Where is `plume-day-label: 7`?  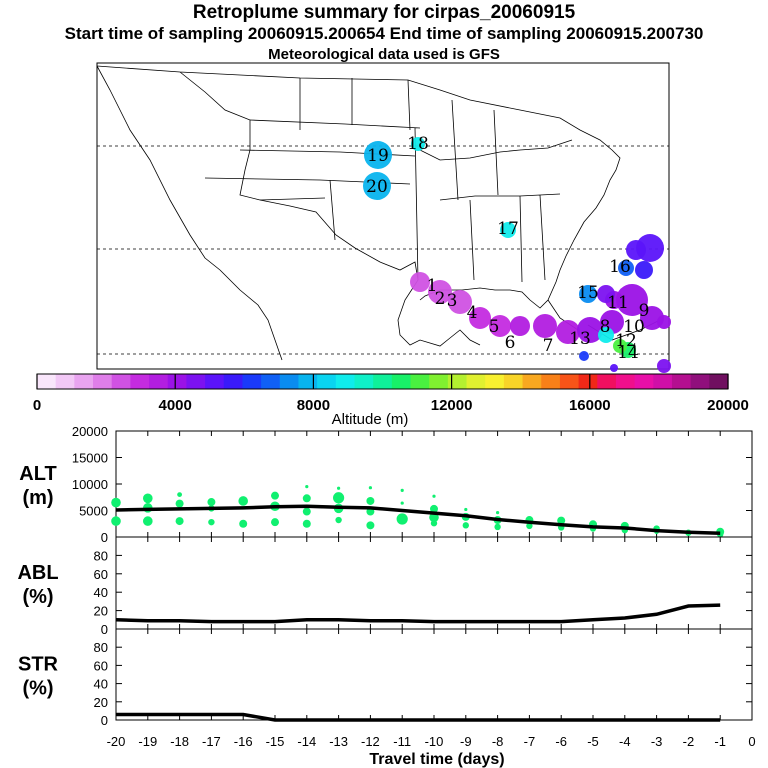 plume-day-label: 7 is located at coordinates (548, 346).